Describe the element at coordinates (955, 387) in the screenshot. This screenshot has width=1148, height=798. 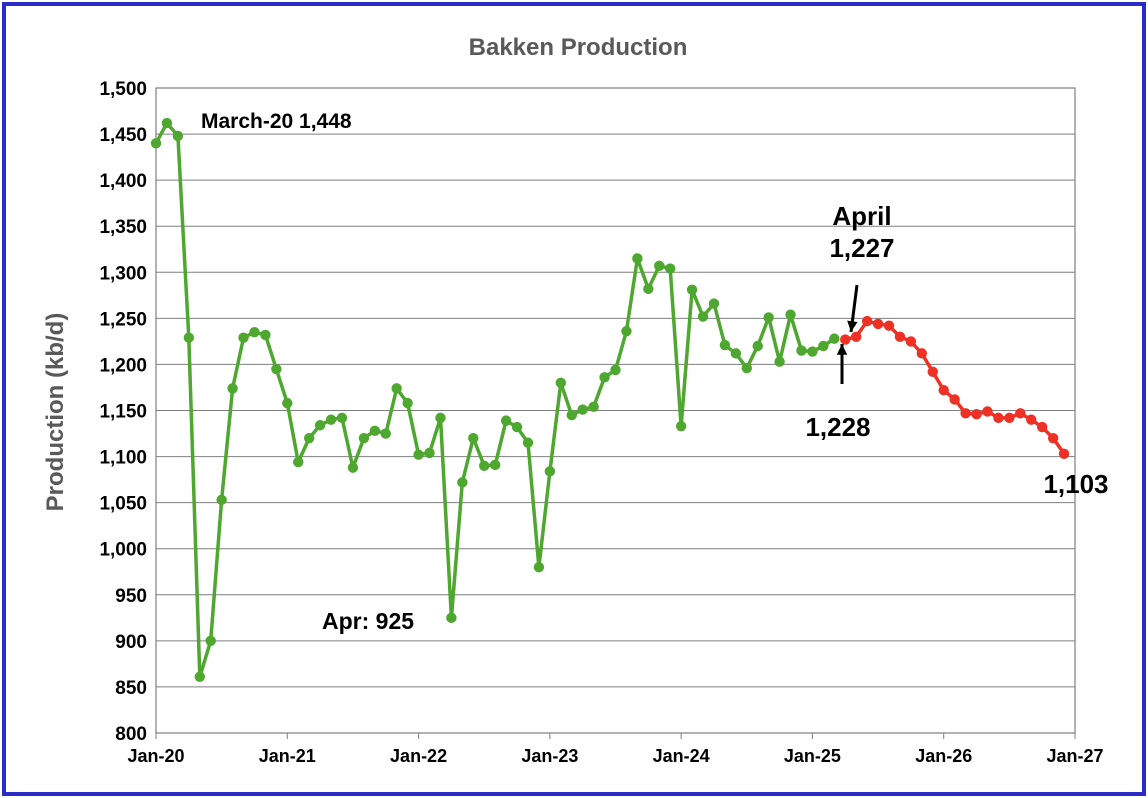
I see `series-line` at that location.